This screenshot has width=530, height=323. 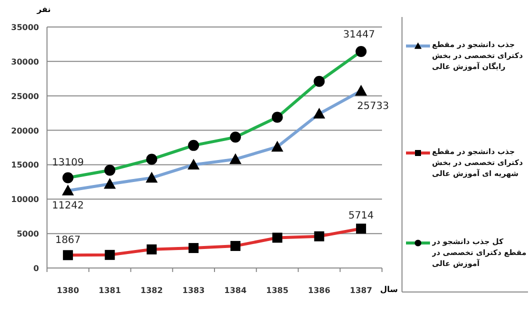 I want to click on y-axis-title: نفر, so click(x=43, y=9).